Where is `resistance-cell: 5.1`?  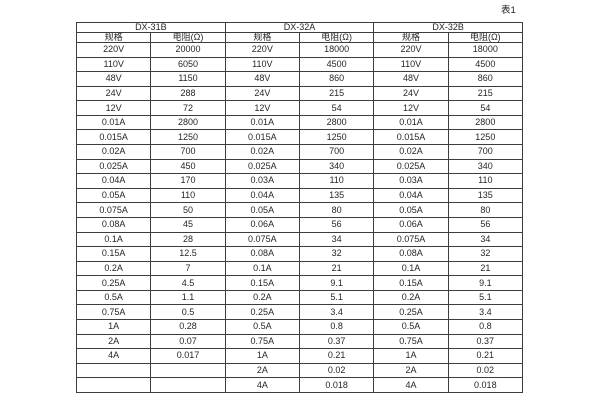
resistance-cell: 5.1 is located at coordinates (485, 297).